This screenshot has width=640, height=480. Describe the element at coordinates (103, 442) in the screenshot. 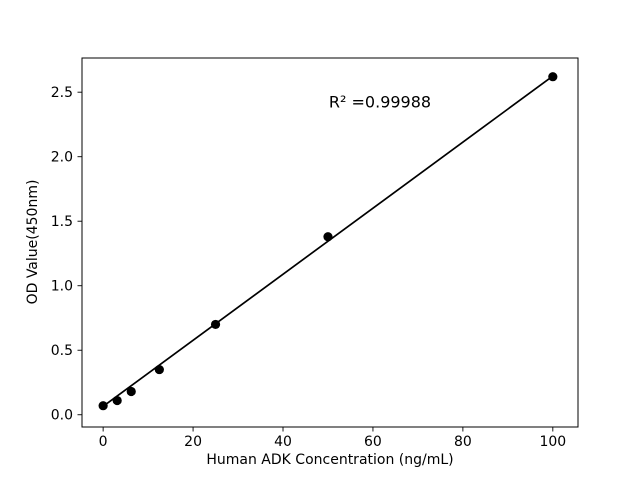

I see `x-tick-label: 0` at that location.